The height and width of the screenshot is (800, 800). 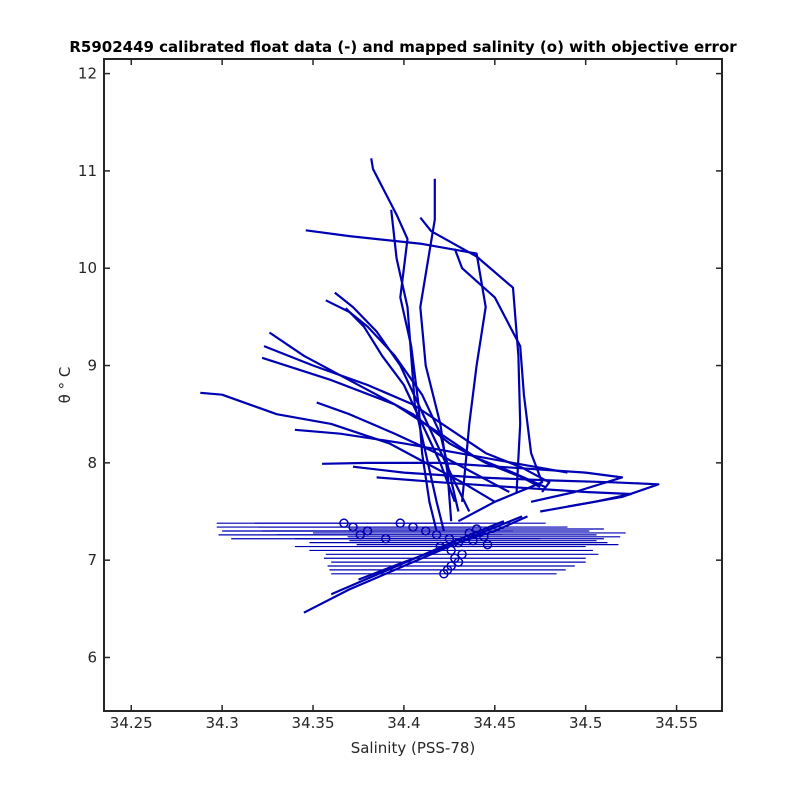 What do you see at coordinates (87, 74) in the screenshot?
I see `y-tick-label: 12` at bounding box center [87, 74].